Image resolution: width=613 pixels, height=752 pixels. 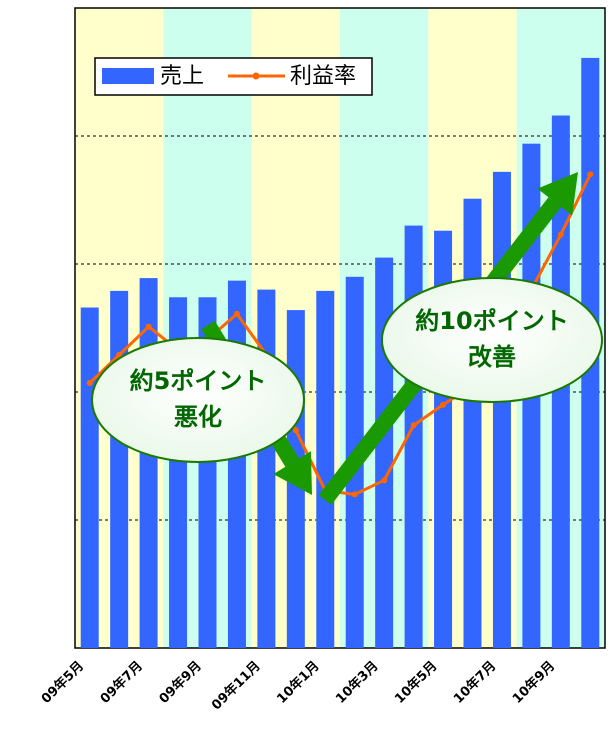 I want to click on x-tick-label: 09年9月, so click(x=180, y=682).